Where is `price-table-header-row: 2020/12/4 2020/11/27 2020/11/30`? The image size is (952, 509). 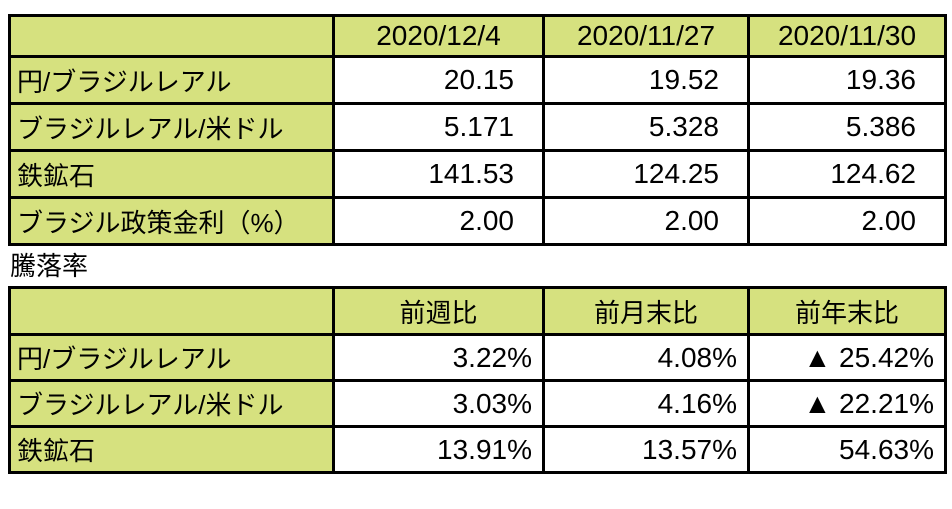
price-table-header-row: 2020/12/4 2020/11/27 2020/11/30 is located at coordinates (477, 36).